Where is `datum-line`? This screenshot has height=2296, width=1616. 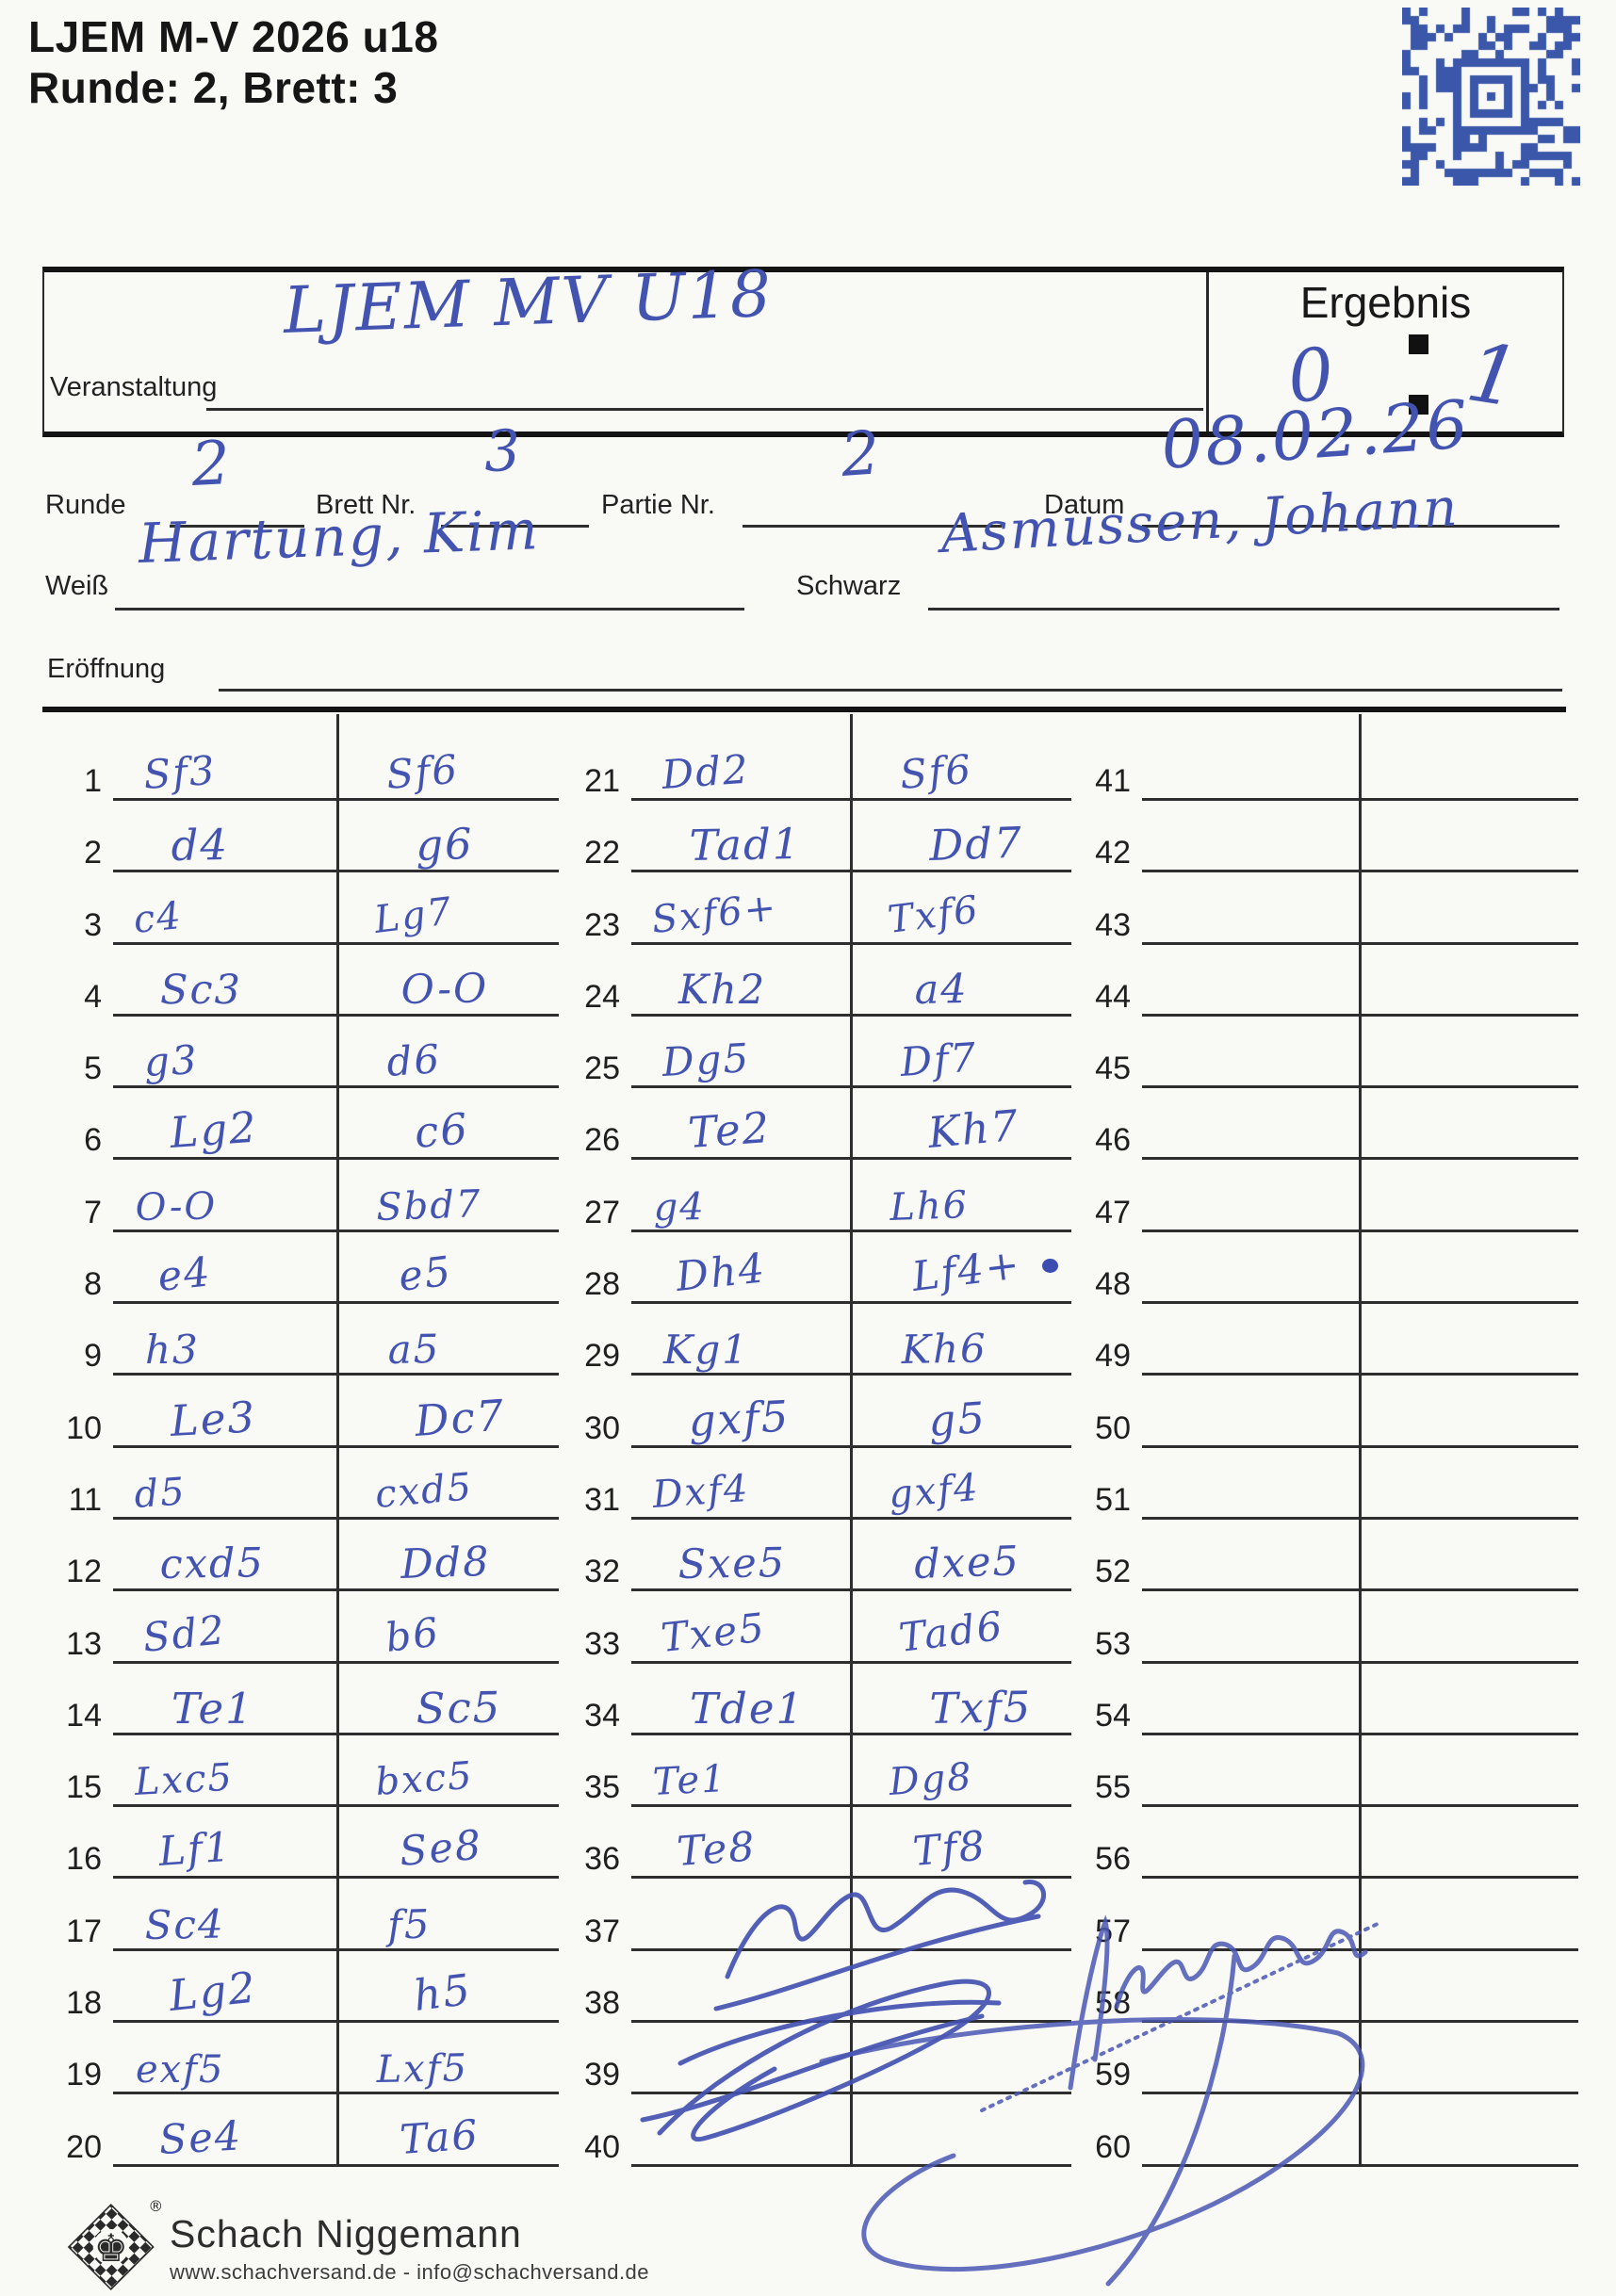
datum-line is located at coordinates (1351, 526).